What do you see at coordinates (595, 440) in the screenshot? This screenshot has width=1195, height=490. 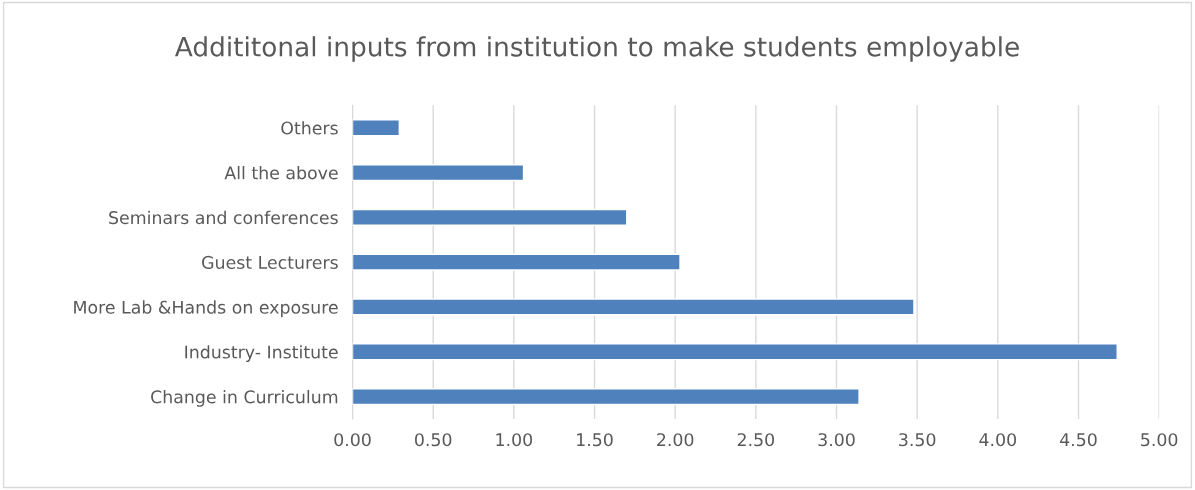 I see `x-tick-label: 1.50` at bounding box center [595, 440].